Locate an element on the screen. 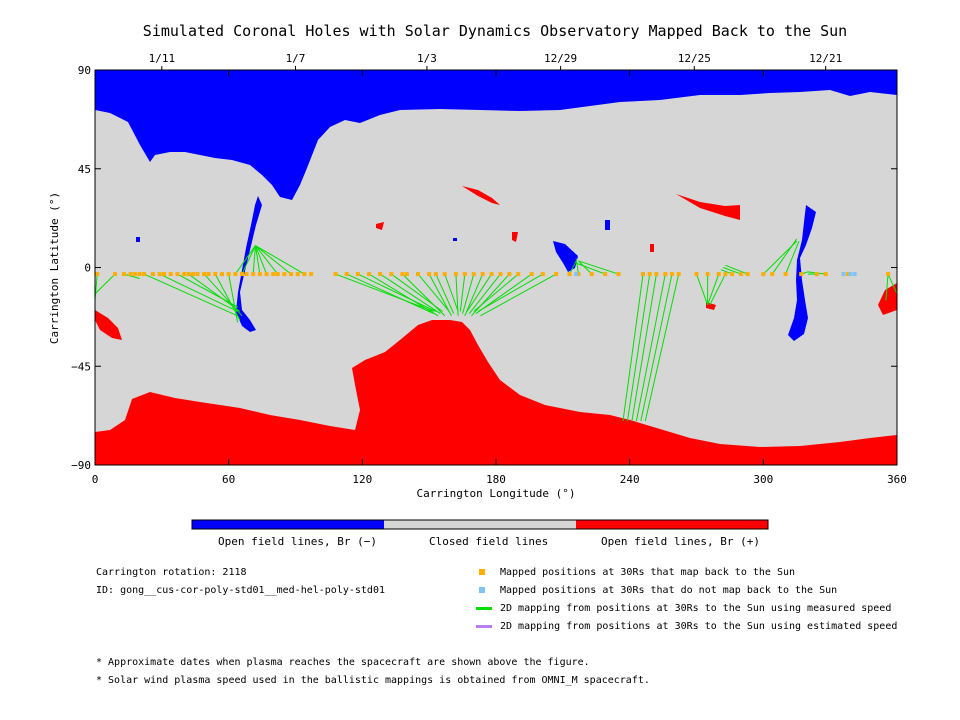 The image size is (960, 720). colorbar-closed is located at coordinates (480, 524).